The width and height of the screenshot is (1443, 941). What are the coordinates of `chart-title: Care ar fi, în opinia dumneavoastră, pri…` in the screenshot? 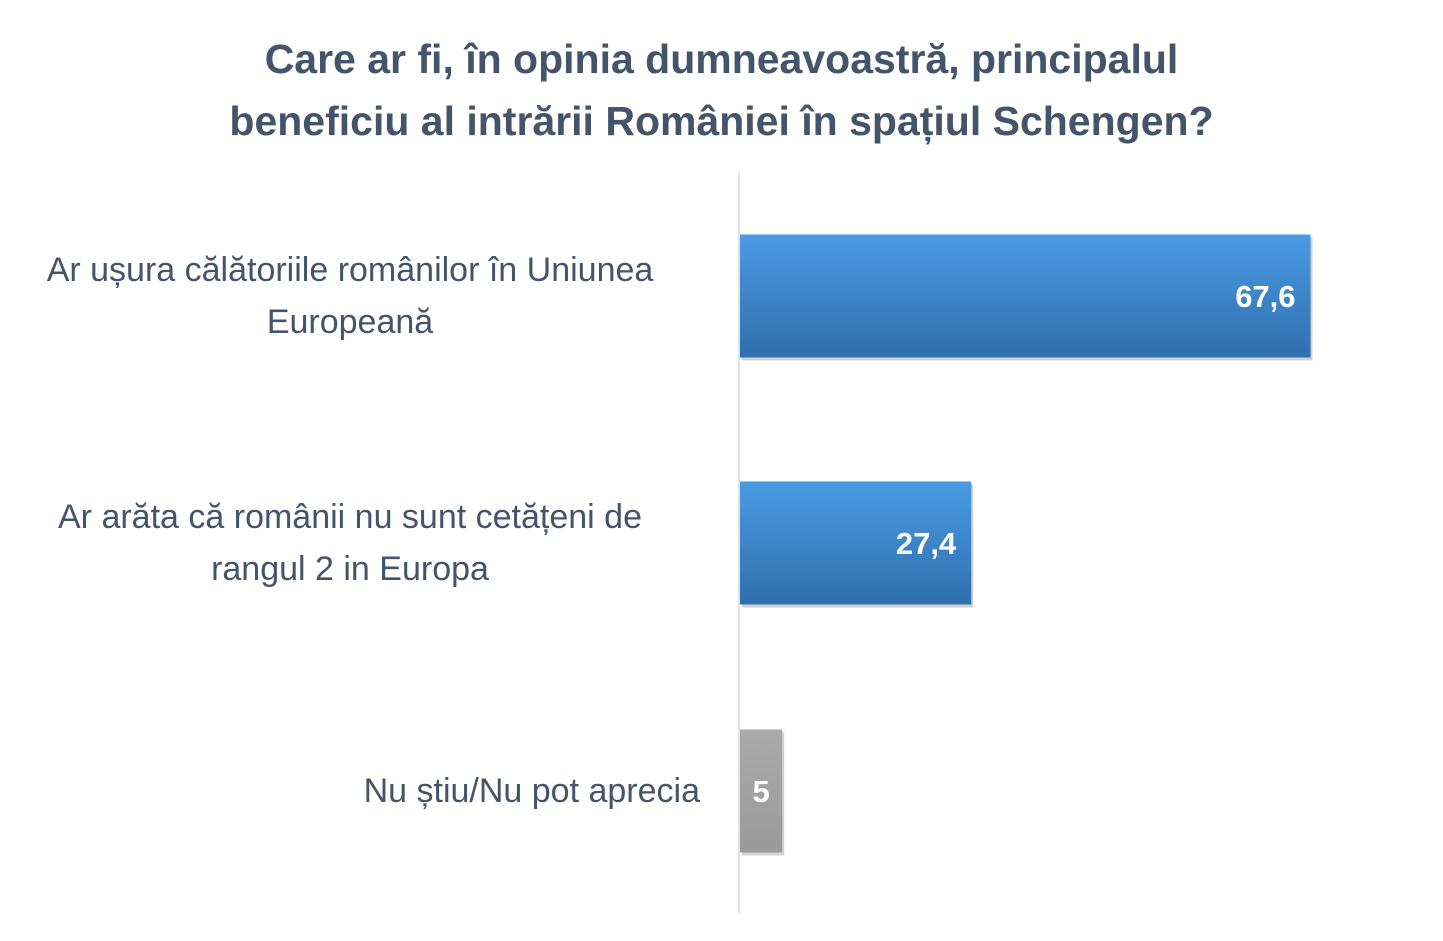 It's located at (721, 90).